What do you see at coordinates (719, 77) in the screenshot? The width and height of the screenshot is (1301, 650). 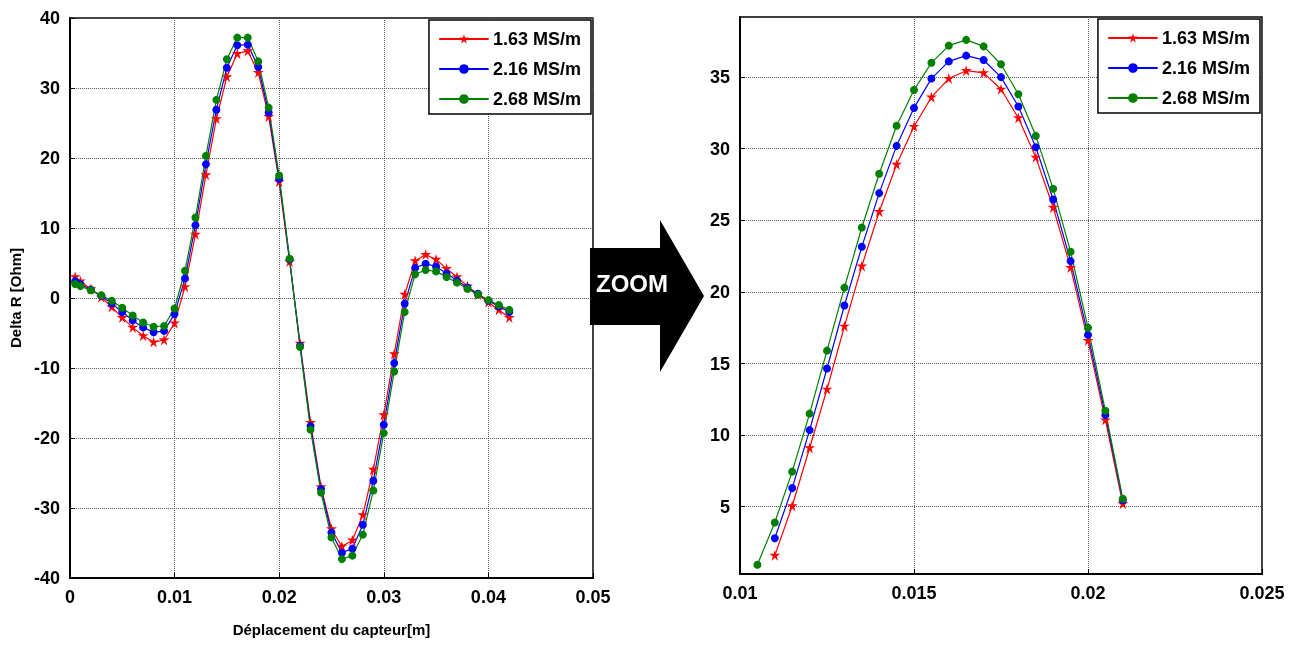 I see `y-tick-label: 35` at bounding box center [719, 77].